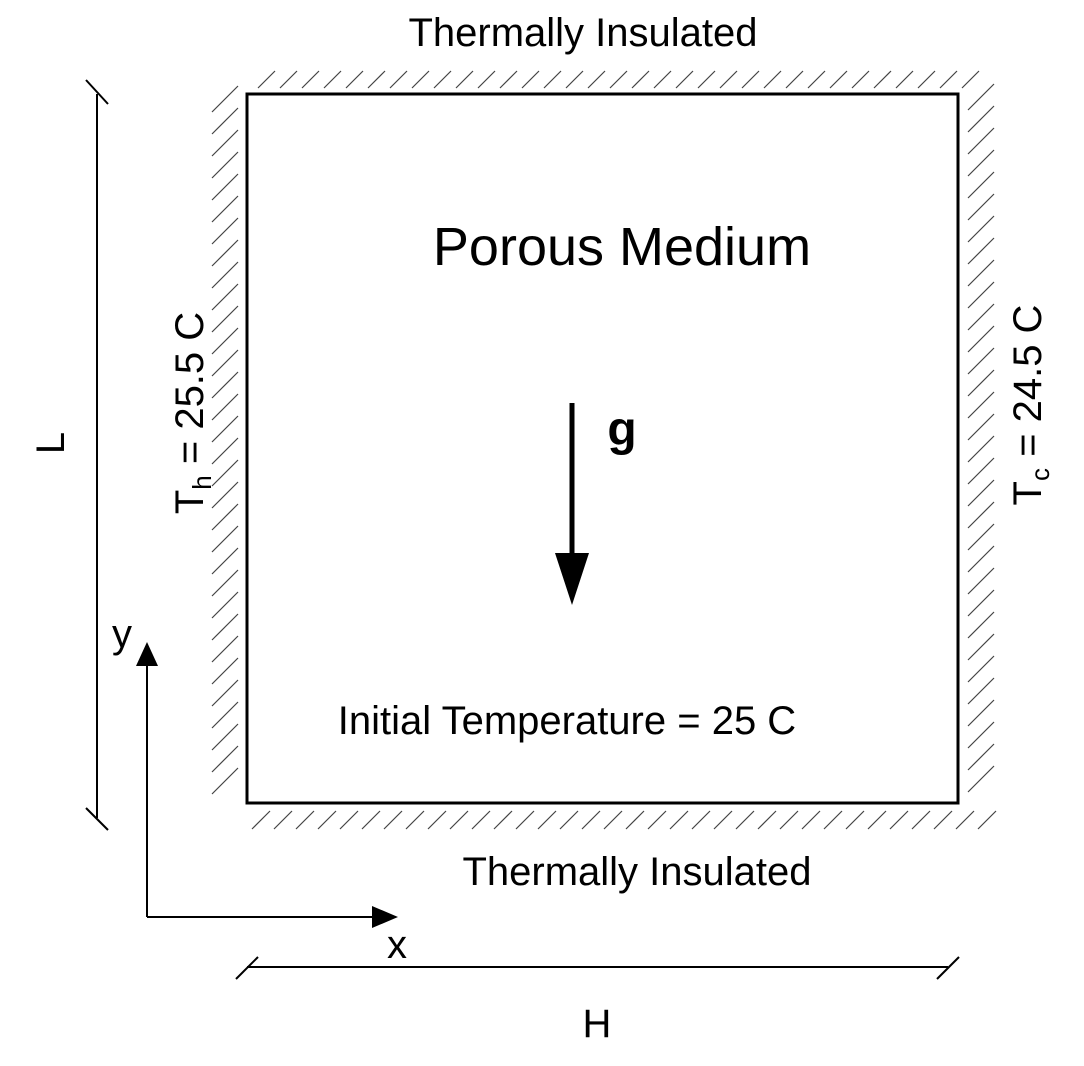 The height and width of the screenshot is (1066, 1084). I want to click on x-axis-arrowhead, so click(385, 917).